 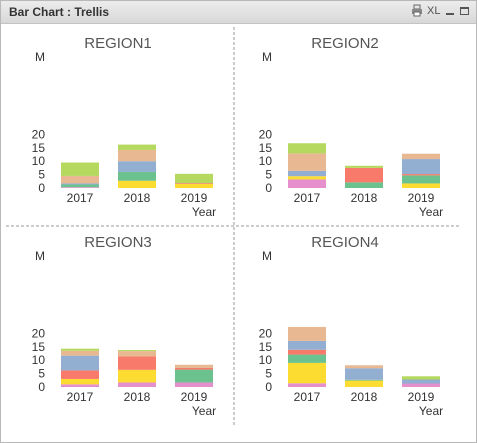 What do you see at coordinates (194, 397) in the screenshot?
I see `panel-3-x-tick-label: 2019` at bounding box center [194, 397].